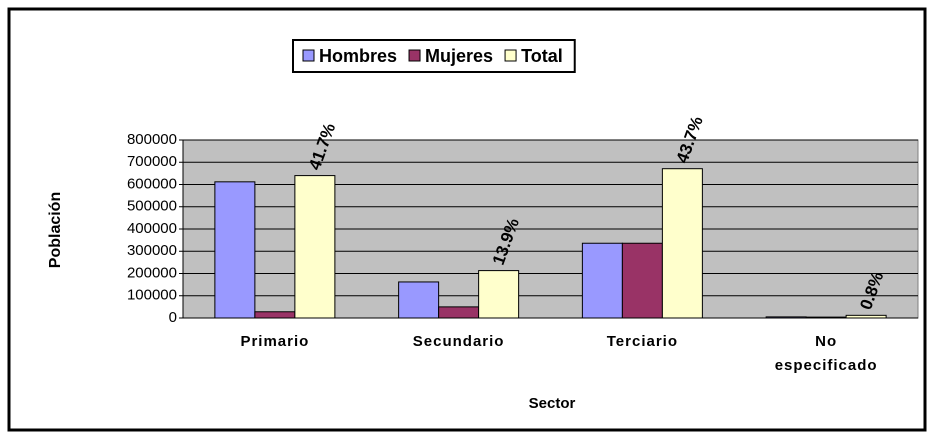 This screenshot has width=932, height=434. I want to click on x-tick-label: Terciario, so click(642, 341).